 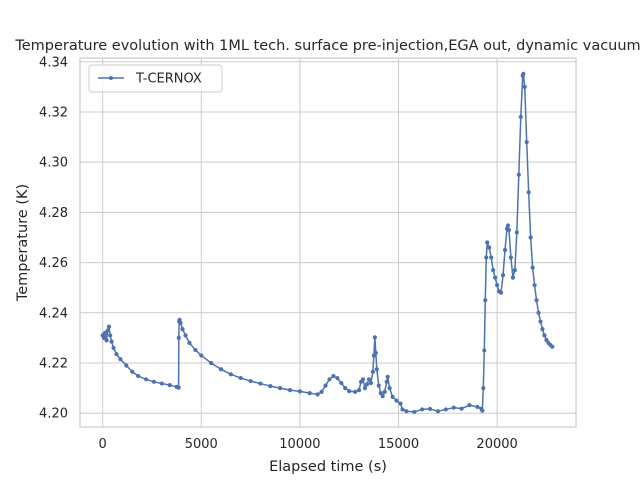 What do you see at coordinates (496, 444) in the screenshot?
I see `x-tick-label: 20000` at bounding box center [496, 444].